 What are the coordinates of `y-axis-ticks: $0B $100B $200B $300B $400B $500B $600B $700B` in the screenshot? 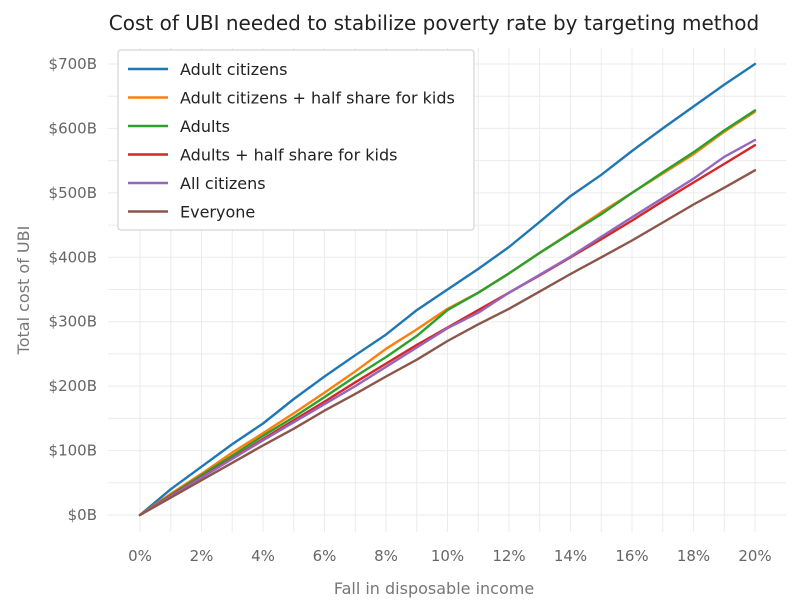 It's located at (73, 289).